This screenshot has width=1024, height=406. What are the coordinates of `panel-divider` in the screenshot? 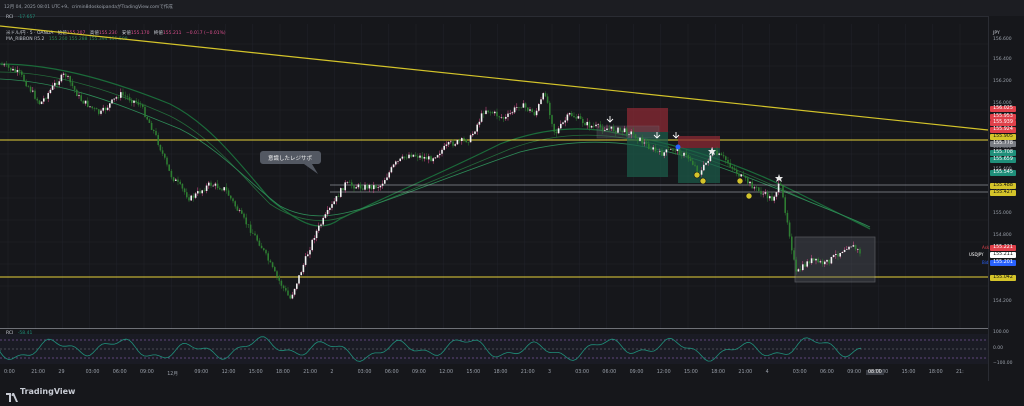 It's located at (494, 328).